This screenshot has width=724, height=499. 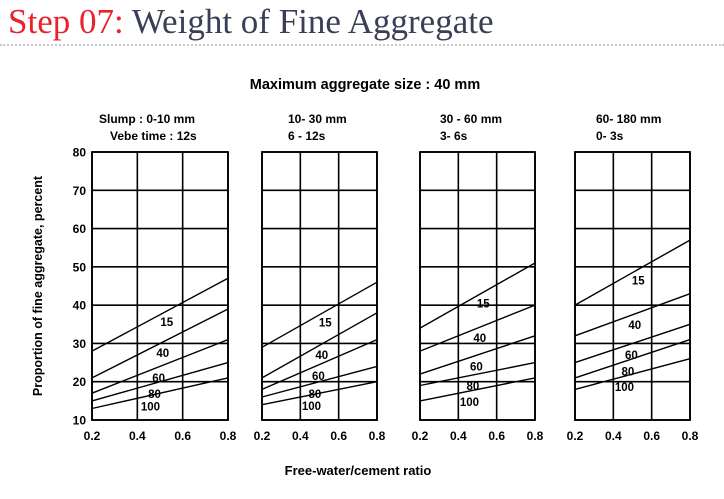 I want to click on slide-title: Step 07: Weight of Fine Aggregate, so click(x=251, y=22).